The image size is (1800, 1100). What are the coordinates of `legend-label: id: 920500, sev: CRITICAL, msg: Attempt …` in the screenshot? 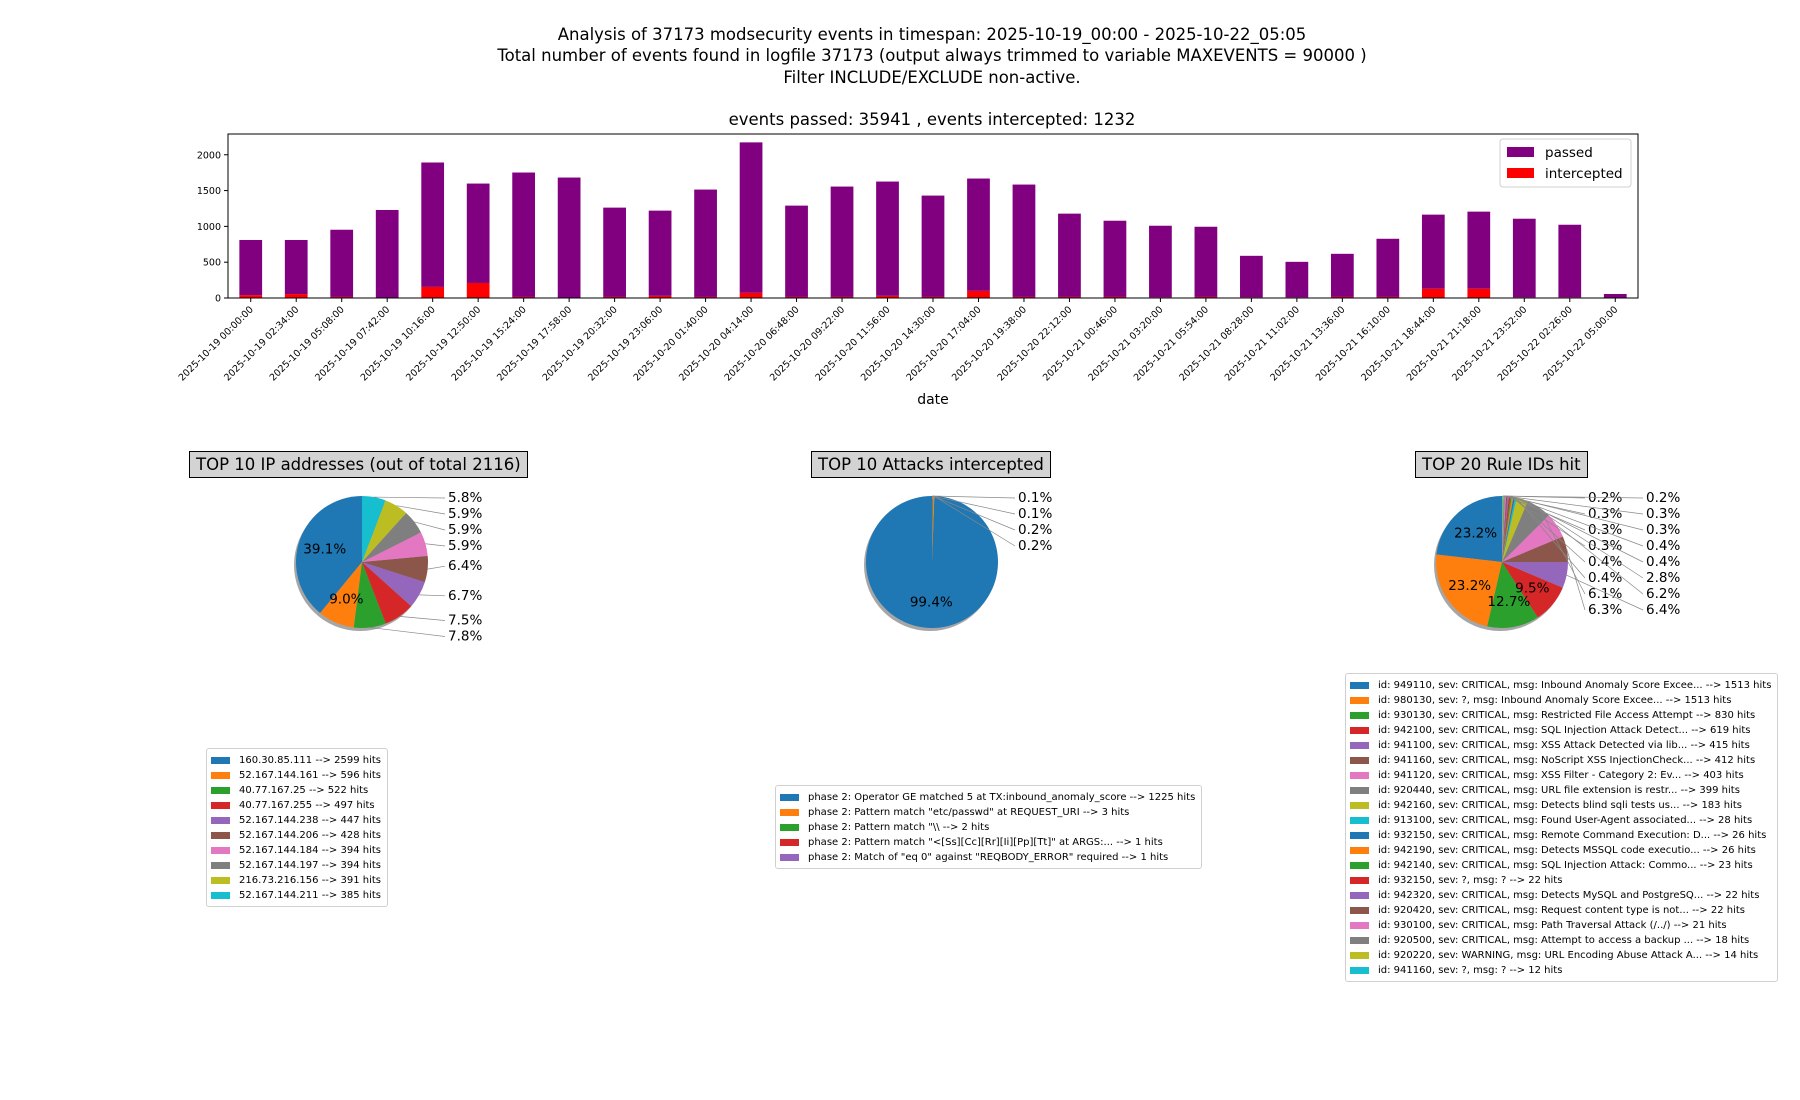 It's located at (1564, 940).